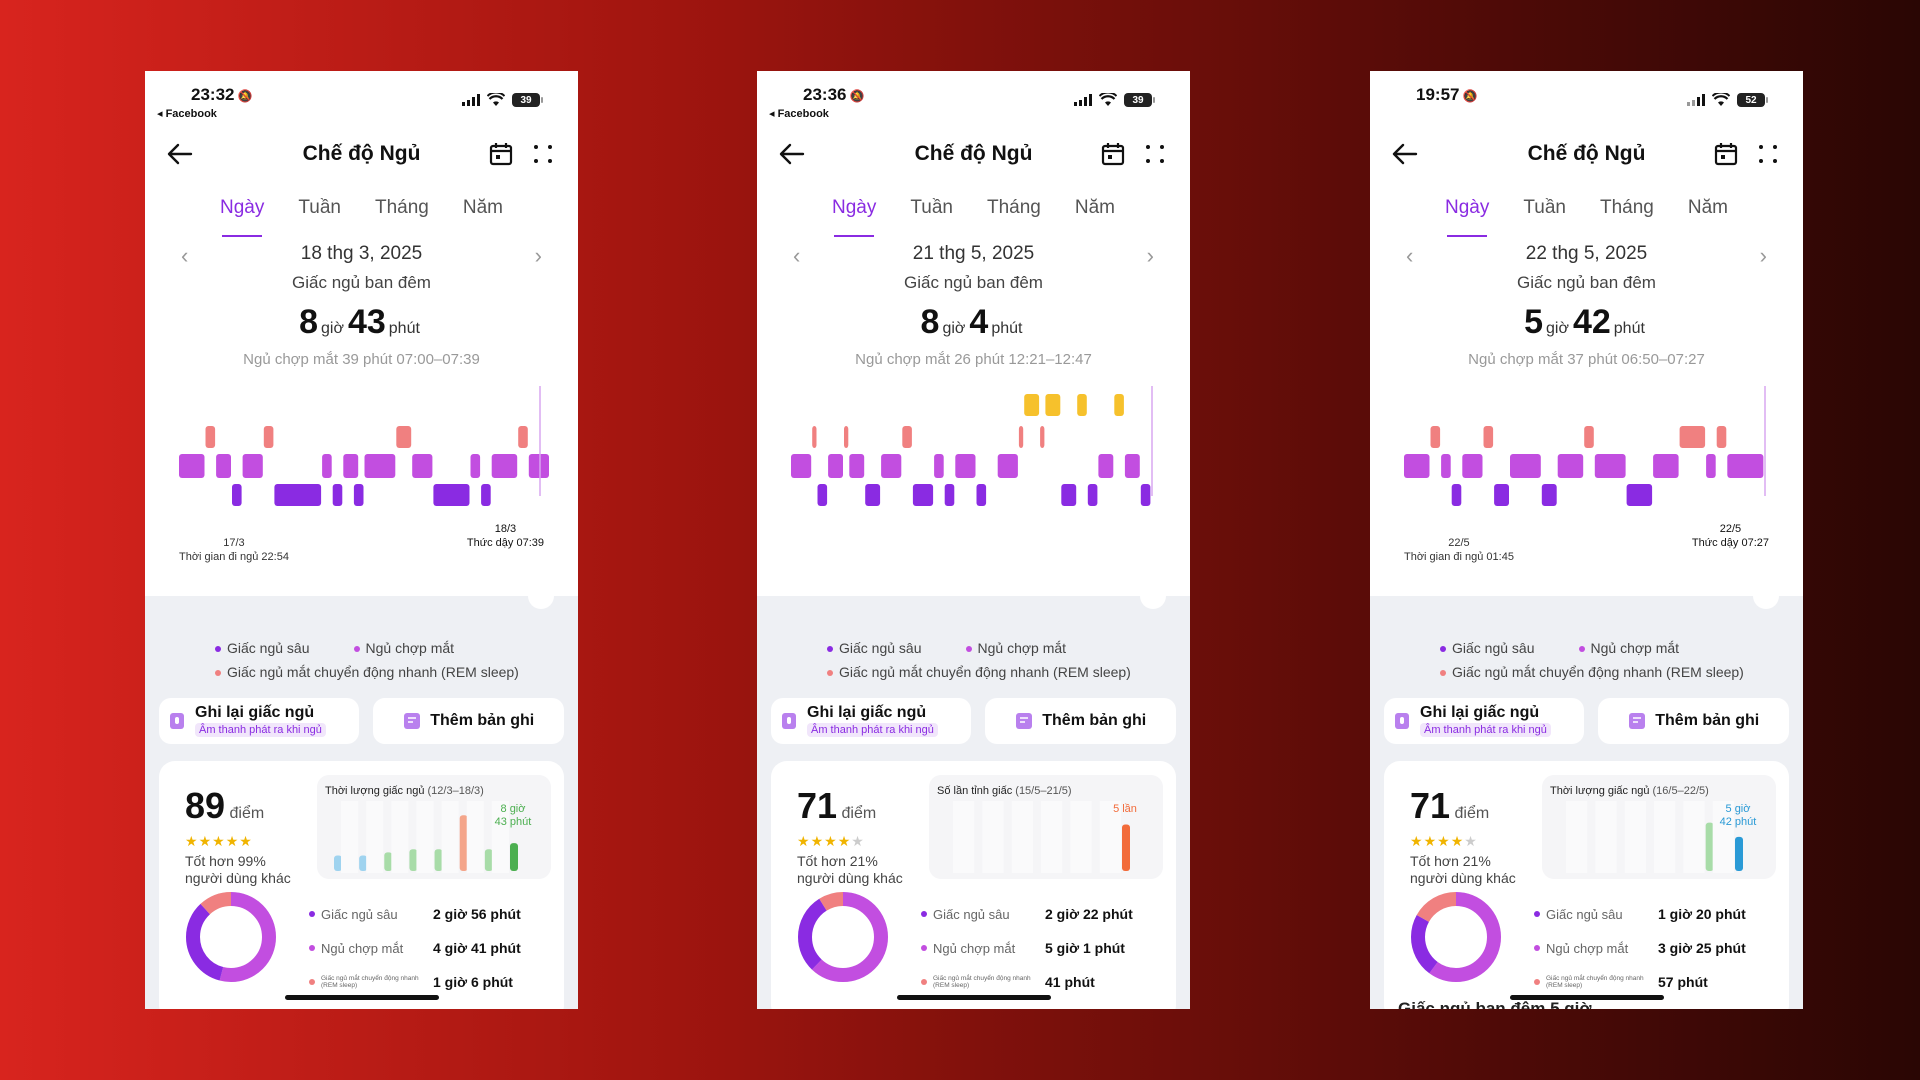 The height and width of the screenshot is (1080, 1920). I want to click on stage-value: 2 giờ 22 phút, so click(1089, 914).